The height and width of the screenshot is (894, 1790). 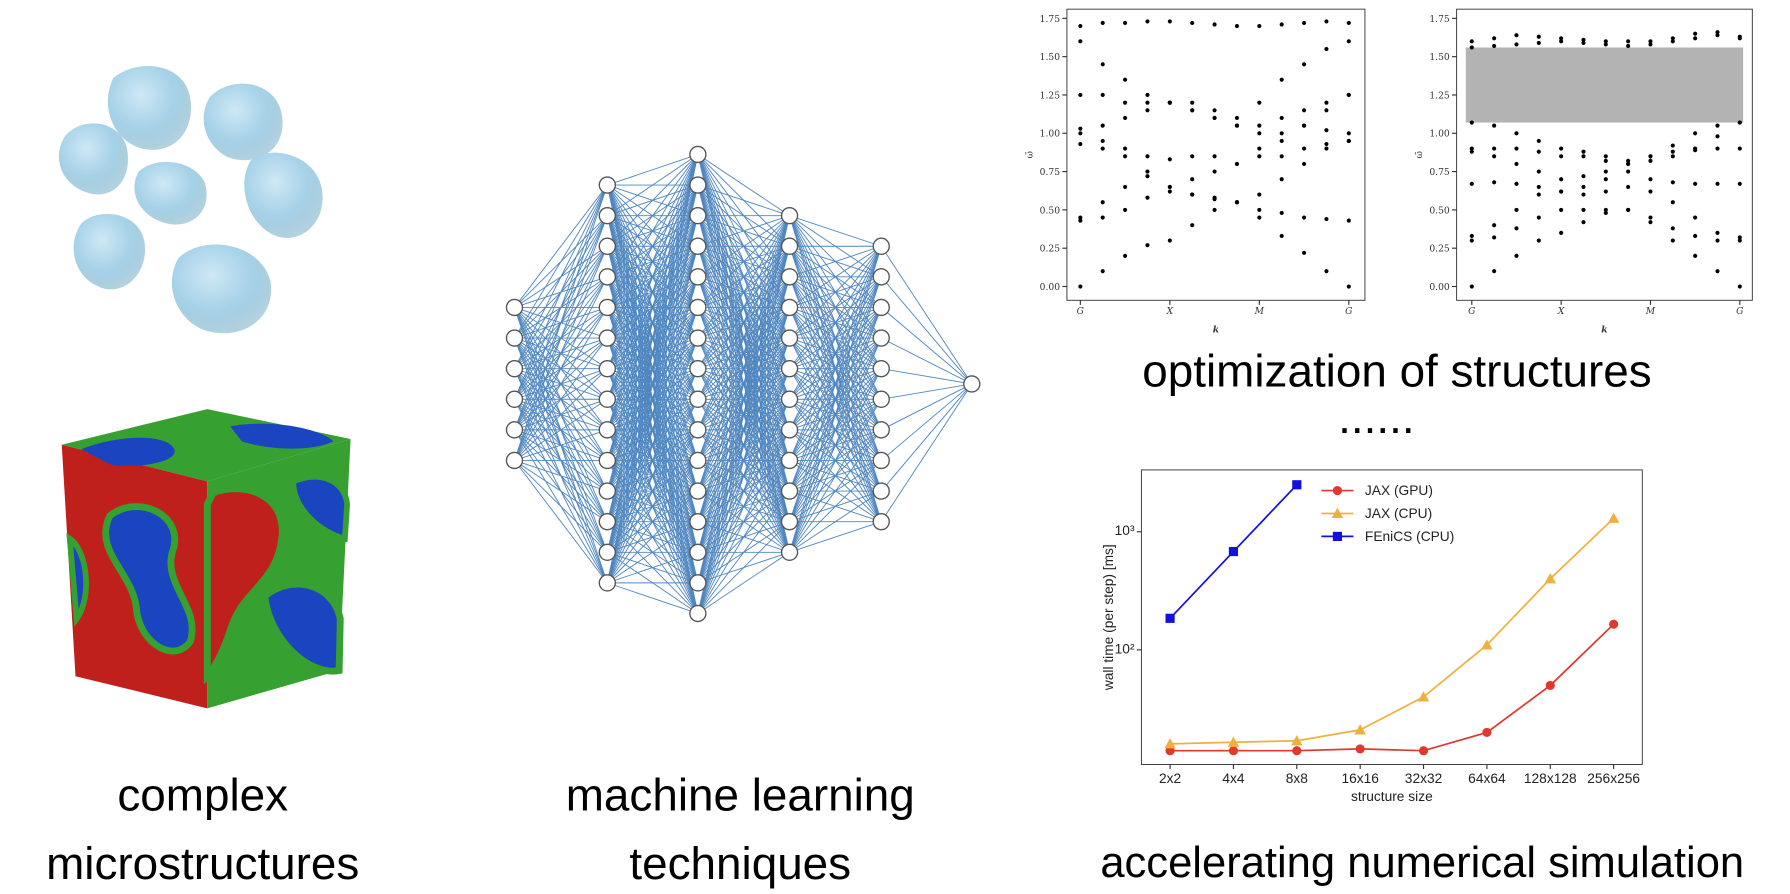 I want to click on legend-label: FEniCS (CPU), so click(x=1409, y=536).